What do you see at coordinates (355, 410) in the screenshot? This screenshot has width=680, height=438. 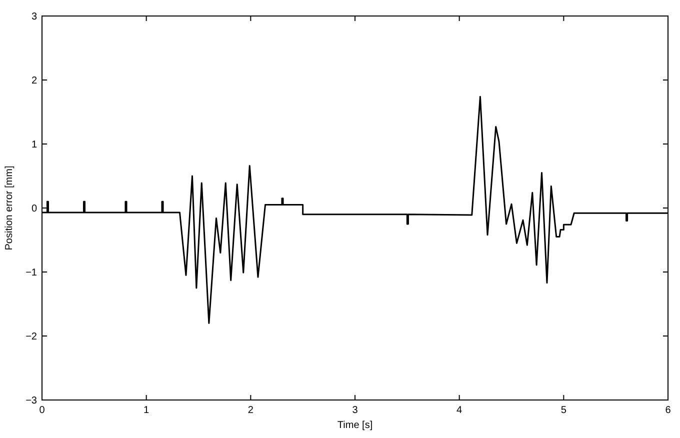 I see `x-tick-label: 3` at bounding box center [355, 410].